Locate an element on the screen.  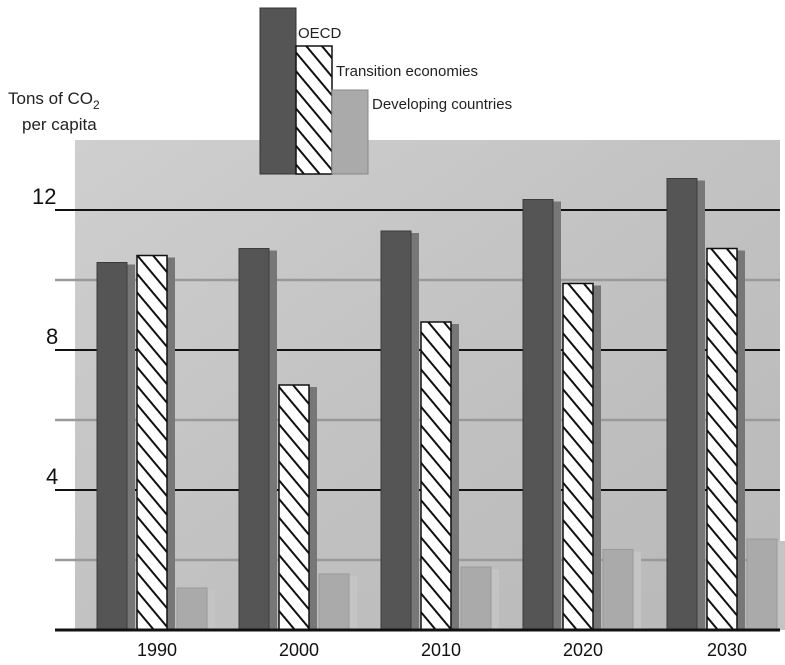
y-axis-label-text: Tons of CO is located at coordinates (50, 98).